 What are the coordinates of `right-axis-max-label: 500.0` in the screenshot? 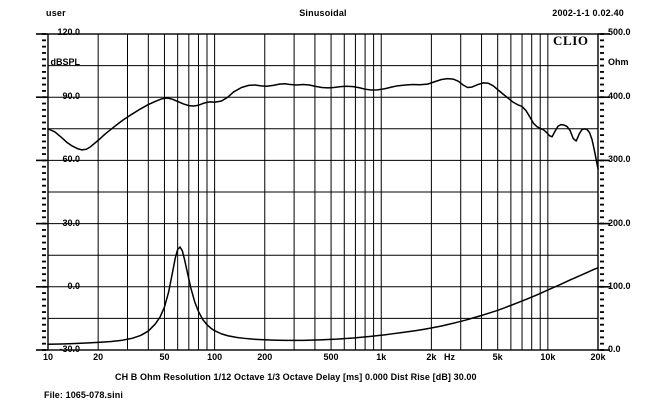 It's located at (619, 32).